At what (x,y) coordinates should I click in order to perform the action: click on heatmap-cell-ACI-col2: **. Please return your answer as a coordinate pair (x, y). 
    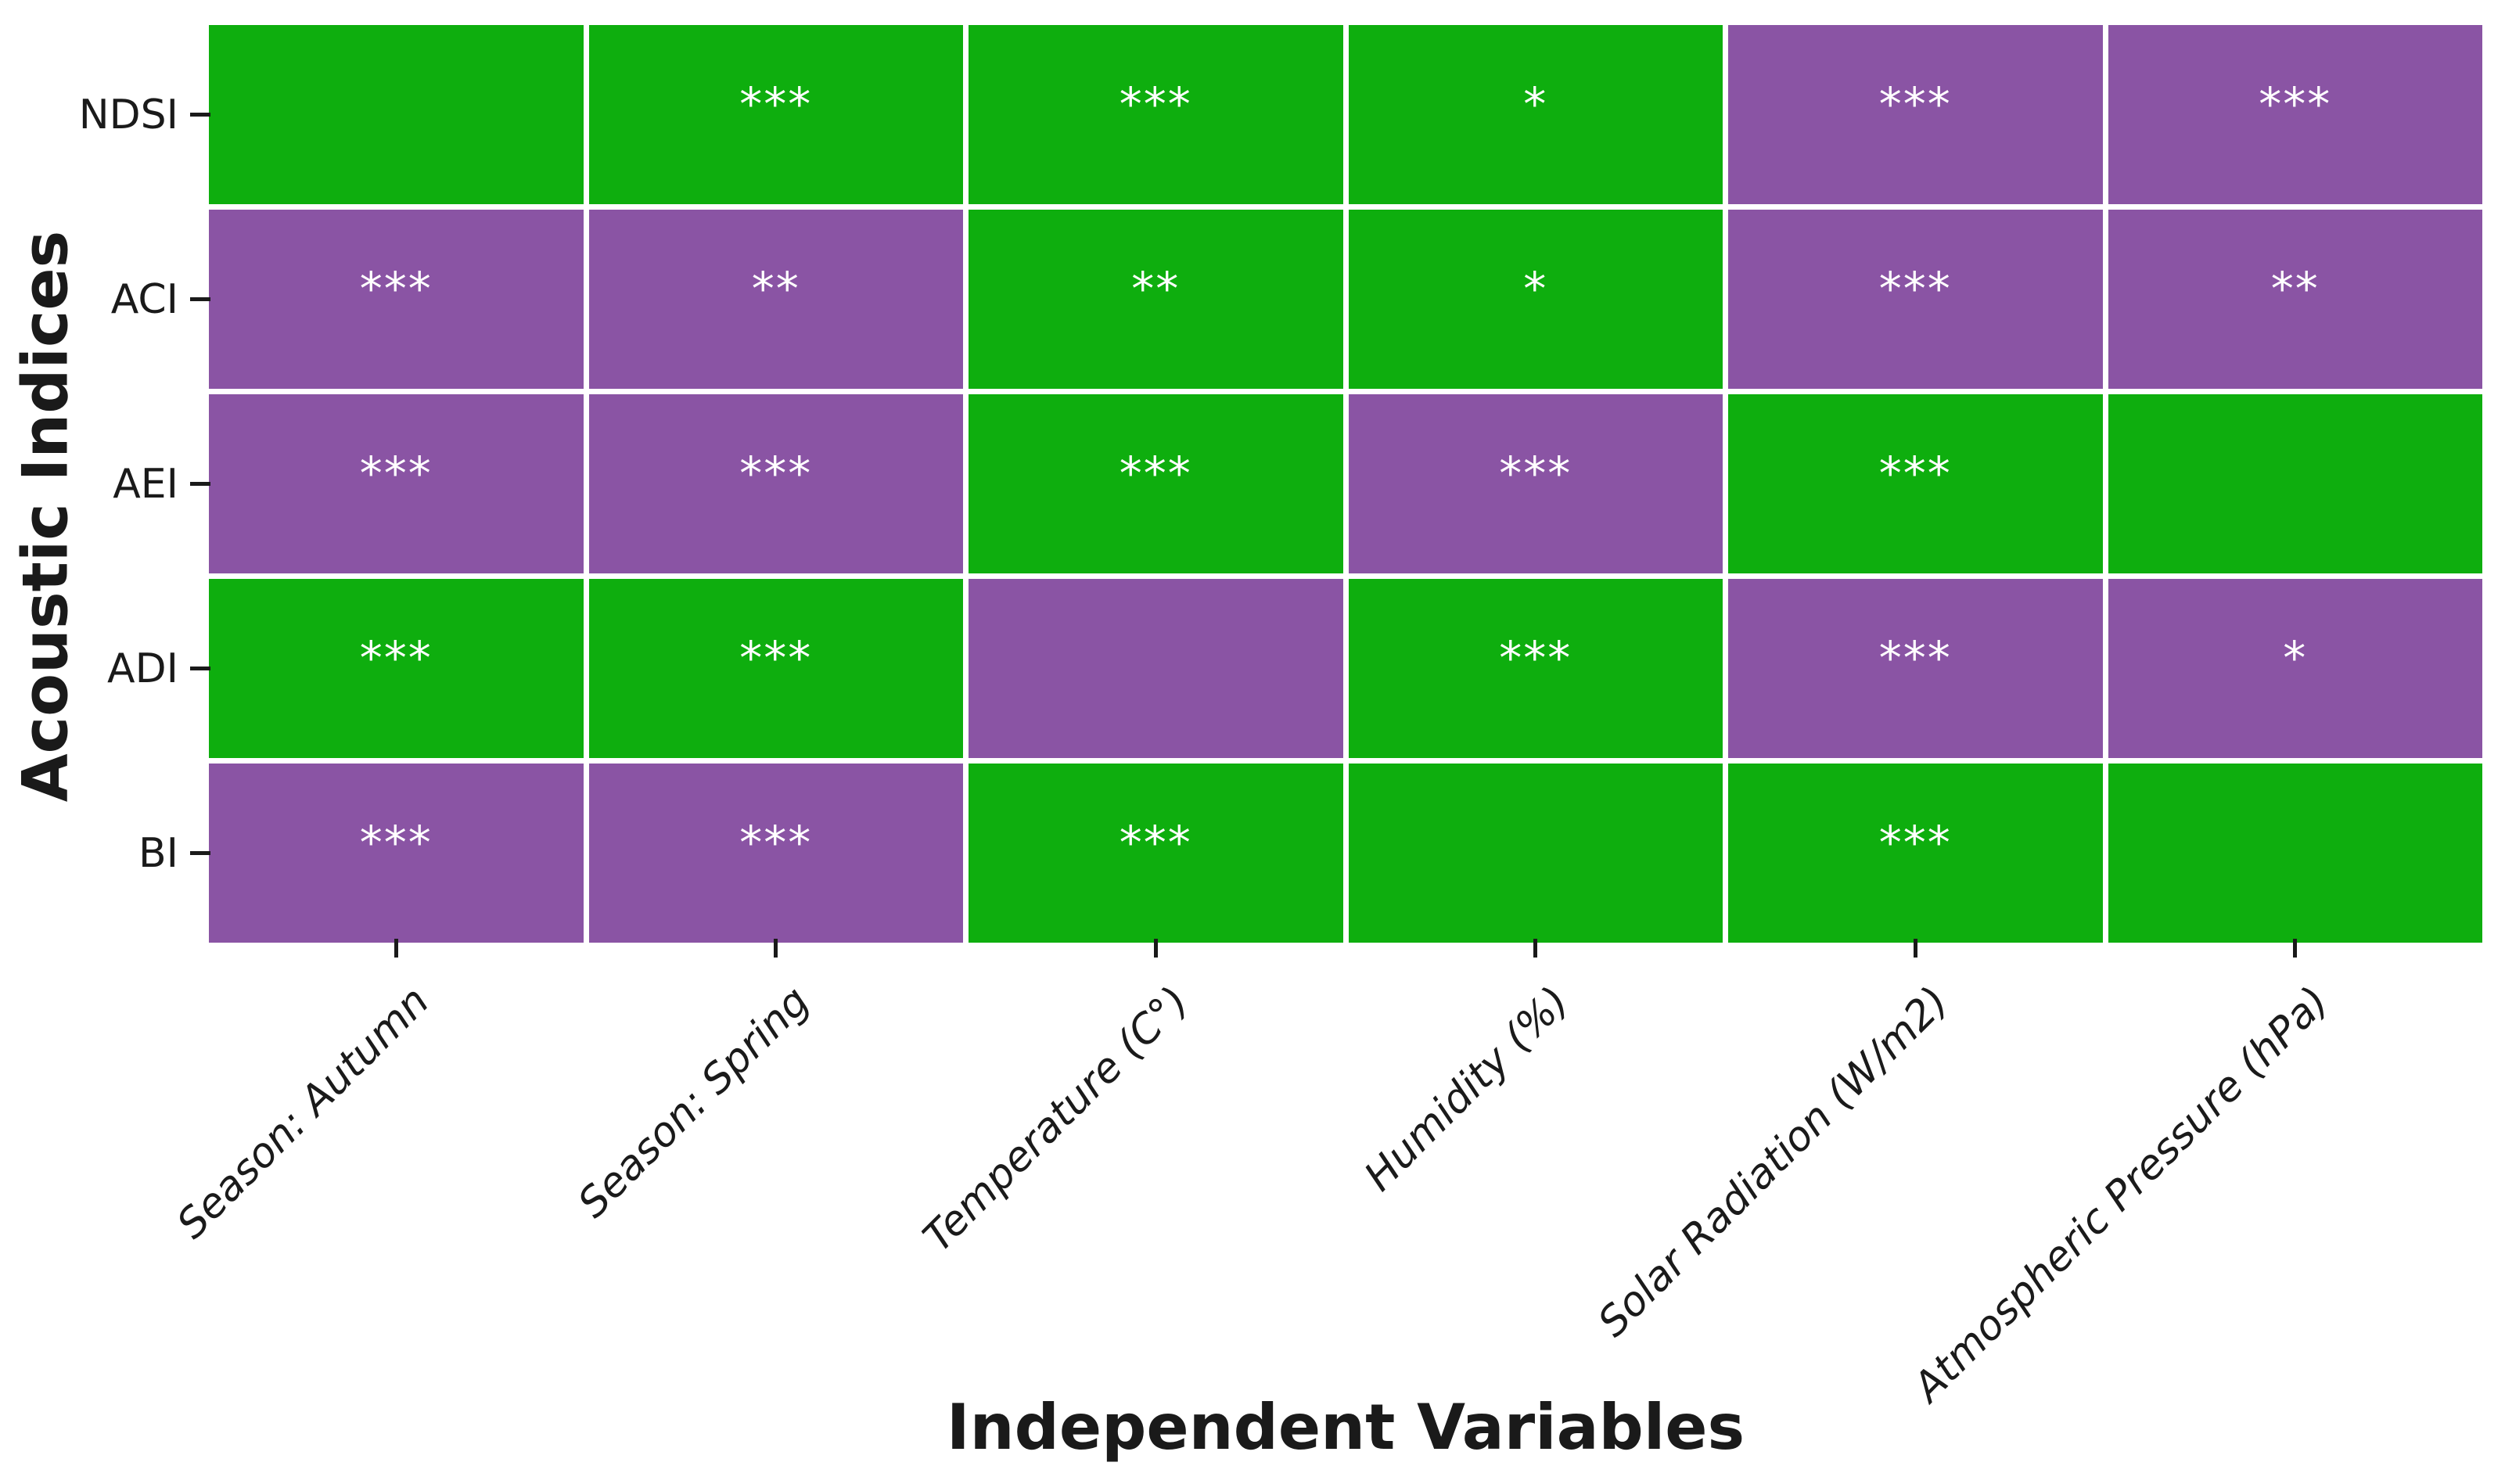
    Looking at the image, I should click on (1156, 299).